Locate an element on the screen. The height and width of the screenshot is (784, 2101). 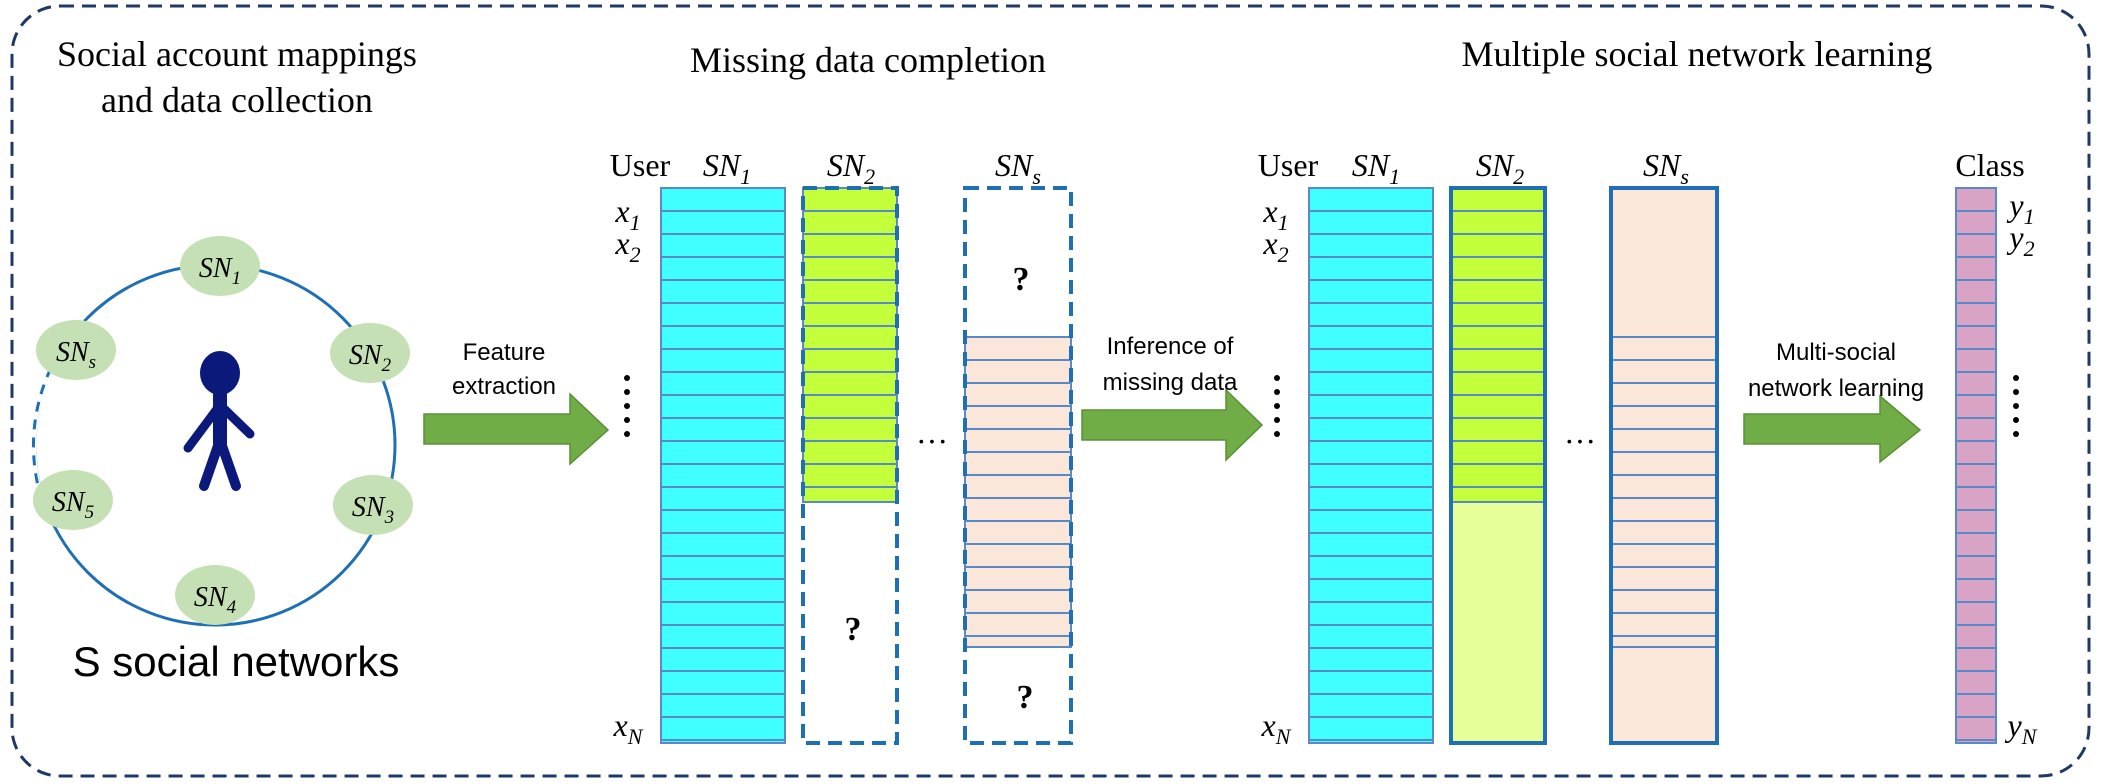
social-network-circle: SN1 SN2 SN3 SN4 SN5 SNs is located at coordinates (221, 431).